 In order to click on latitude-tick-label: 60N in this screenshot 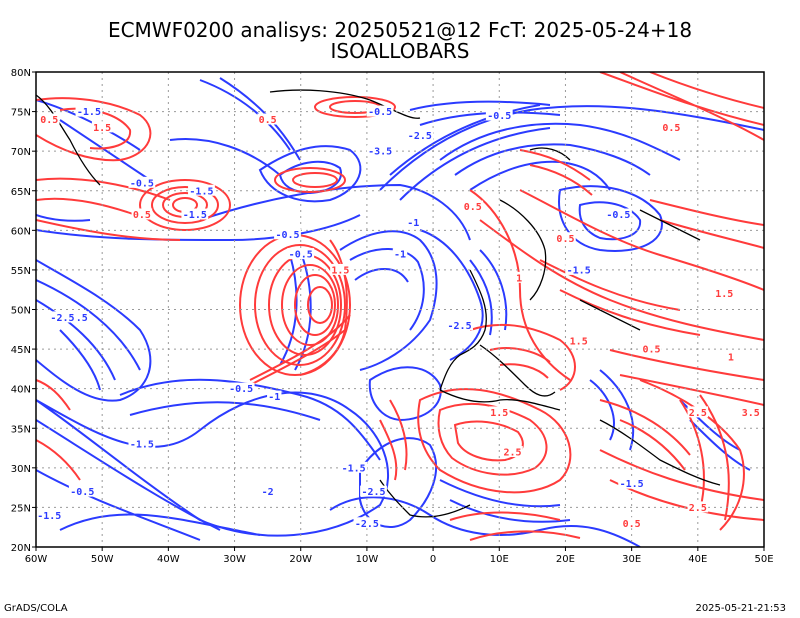, I will do `click(21, 231)`.